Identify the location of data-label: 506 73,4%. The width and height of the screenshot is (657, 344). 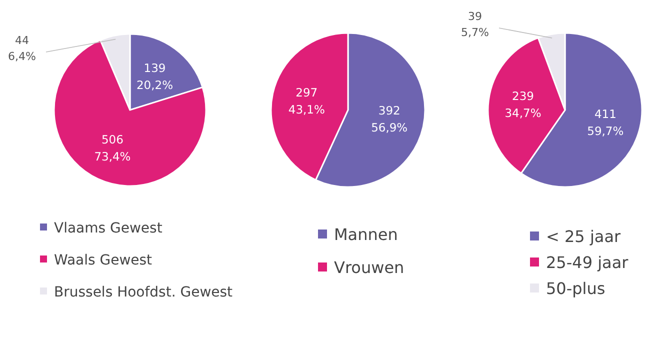
(112, 148).